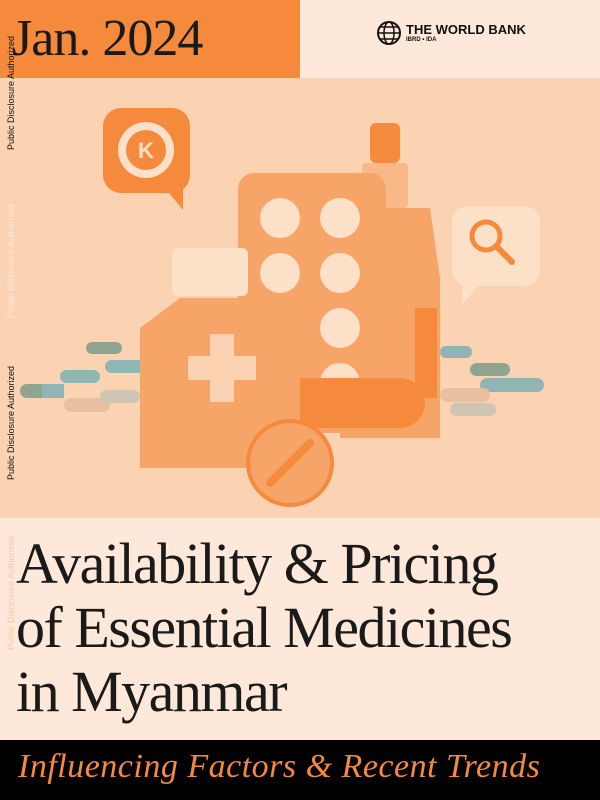  Describe the element at coordinates (279, 766) in the screenshot. I see `report-subtitle: Influencing Factors & Recent Trends` at that location.